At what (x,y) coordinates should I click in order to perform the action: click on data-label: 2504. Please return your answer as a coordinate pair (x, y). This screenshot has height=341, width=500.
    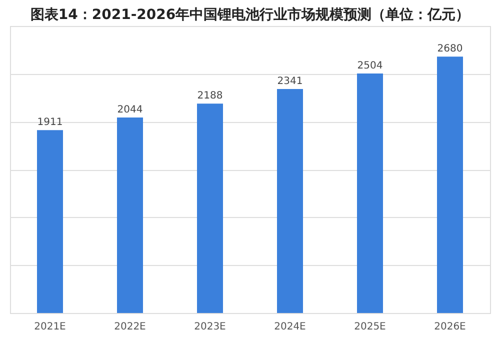
    Looking at the image, I should click on (370, 66).